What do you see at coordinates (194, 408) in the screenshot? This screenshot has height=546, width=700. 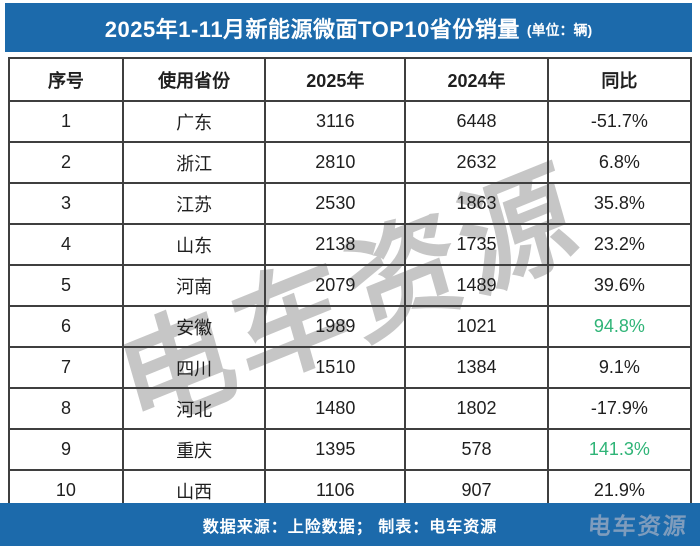 I see `cell-province: 河北` at bounding box center [194, 408].